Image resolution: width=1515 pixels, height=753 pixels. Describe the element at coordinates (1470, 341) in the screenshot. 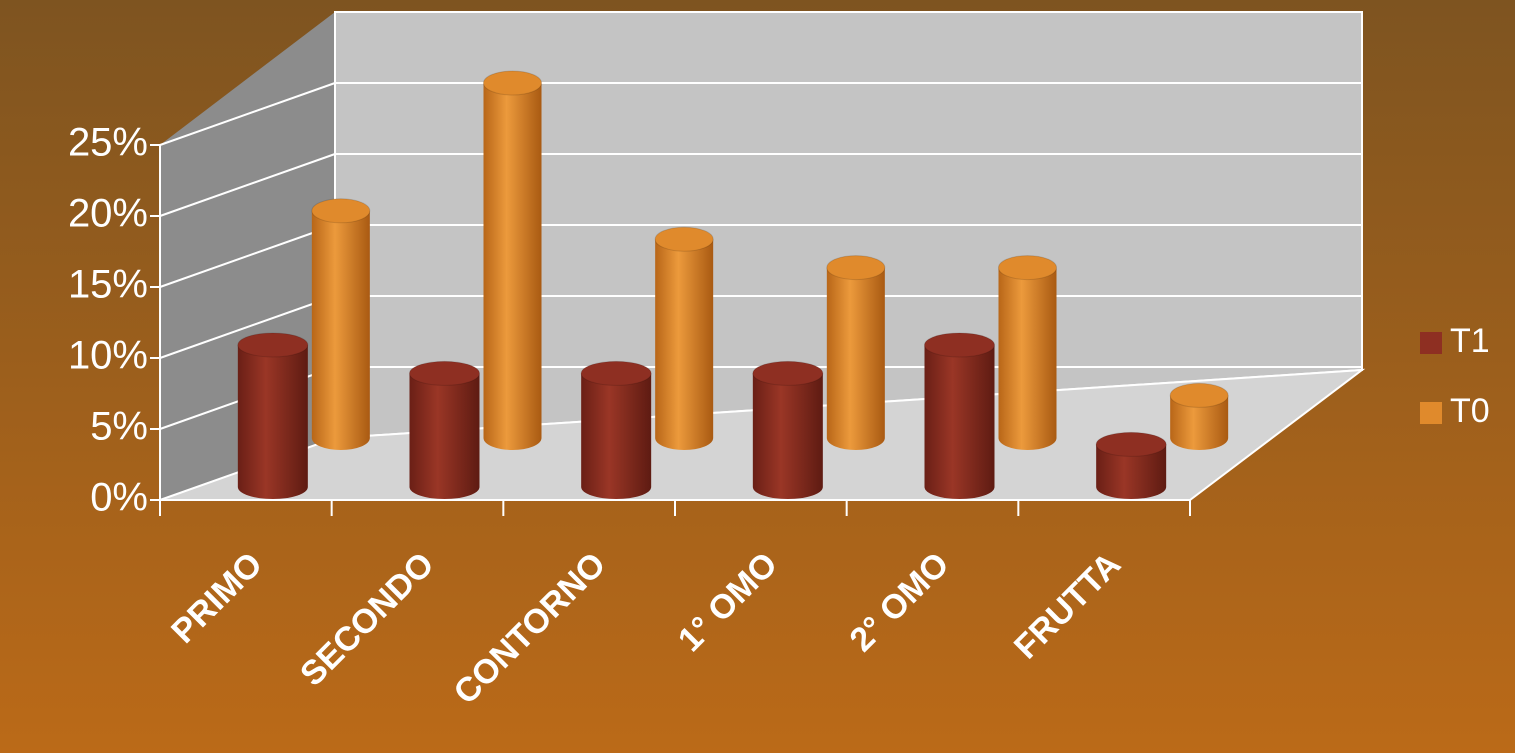

I see `legend-label: T1` at that location.